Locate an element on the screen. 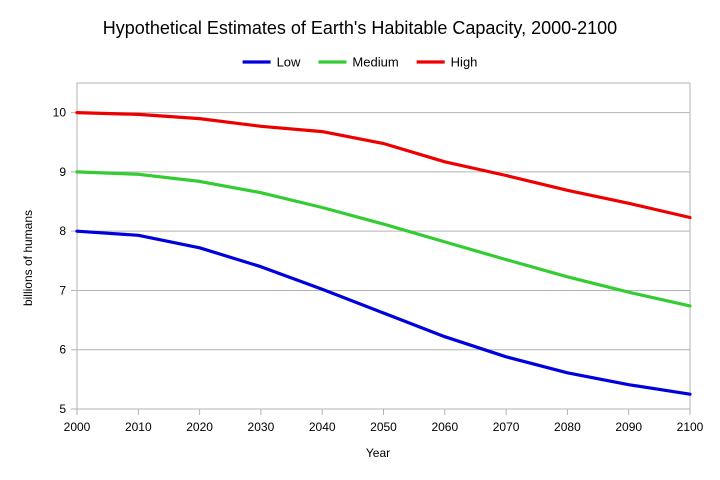 This screenshot has height=480, width=720. legend: Low Medium High is located at coordinates (360, 62).